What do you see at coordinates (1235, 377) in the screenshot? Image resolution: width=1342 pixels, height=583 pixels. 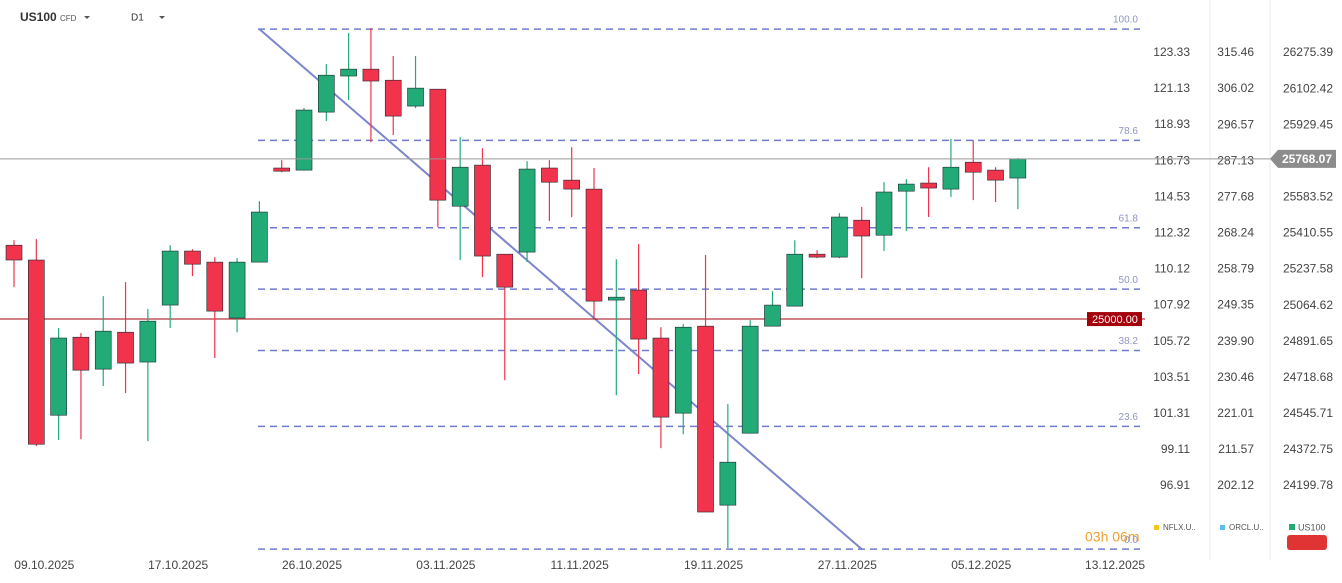 I see `y-tick-label: 230.46` at bounding box center [1235, 377].